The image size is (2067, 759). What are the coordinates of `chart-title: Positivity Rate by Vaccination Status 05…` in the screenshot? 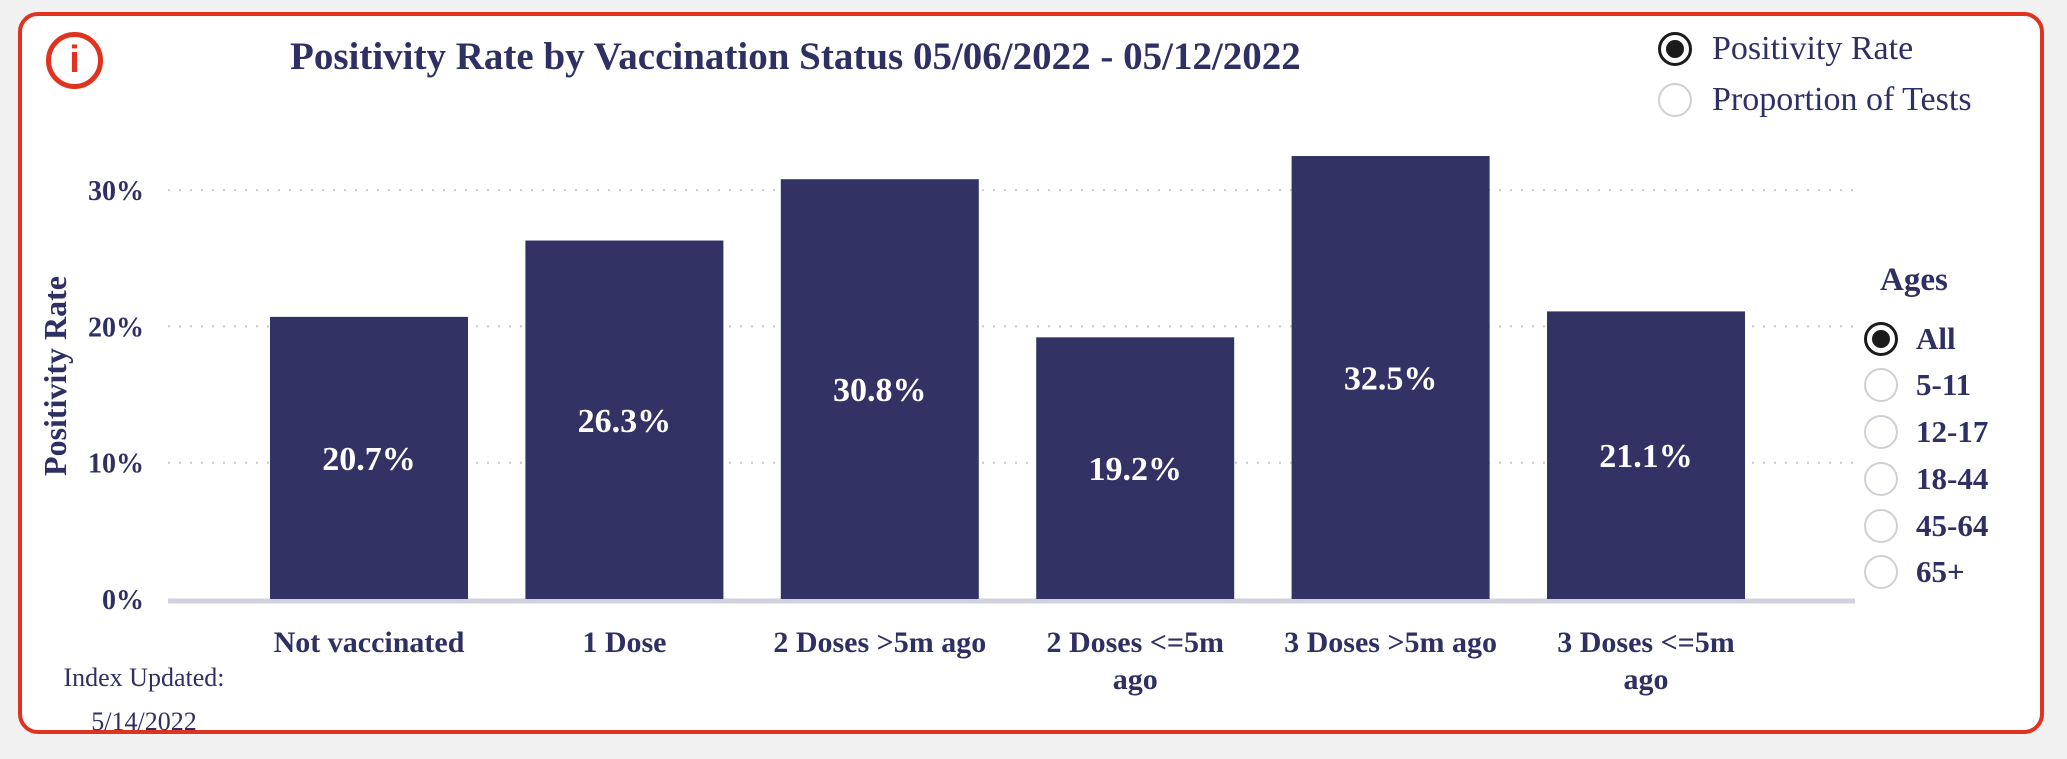 It's located at (795, 56).